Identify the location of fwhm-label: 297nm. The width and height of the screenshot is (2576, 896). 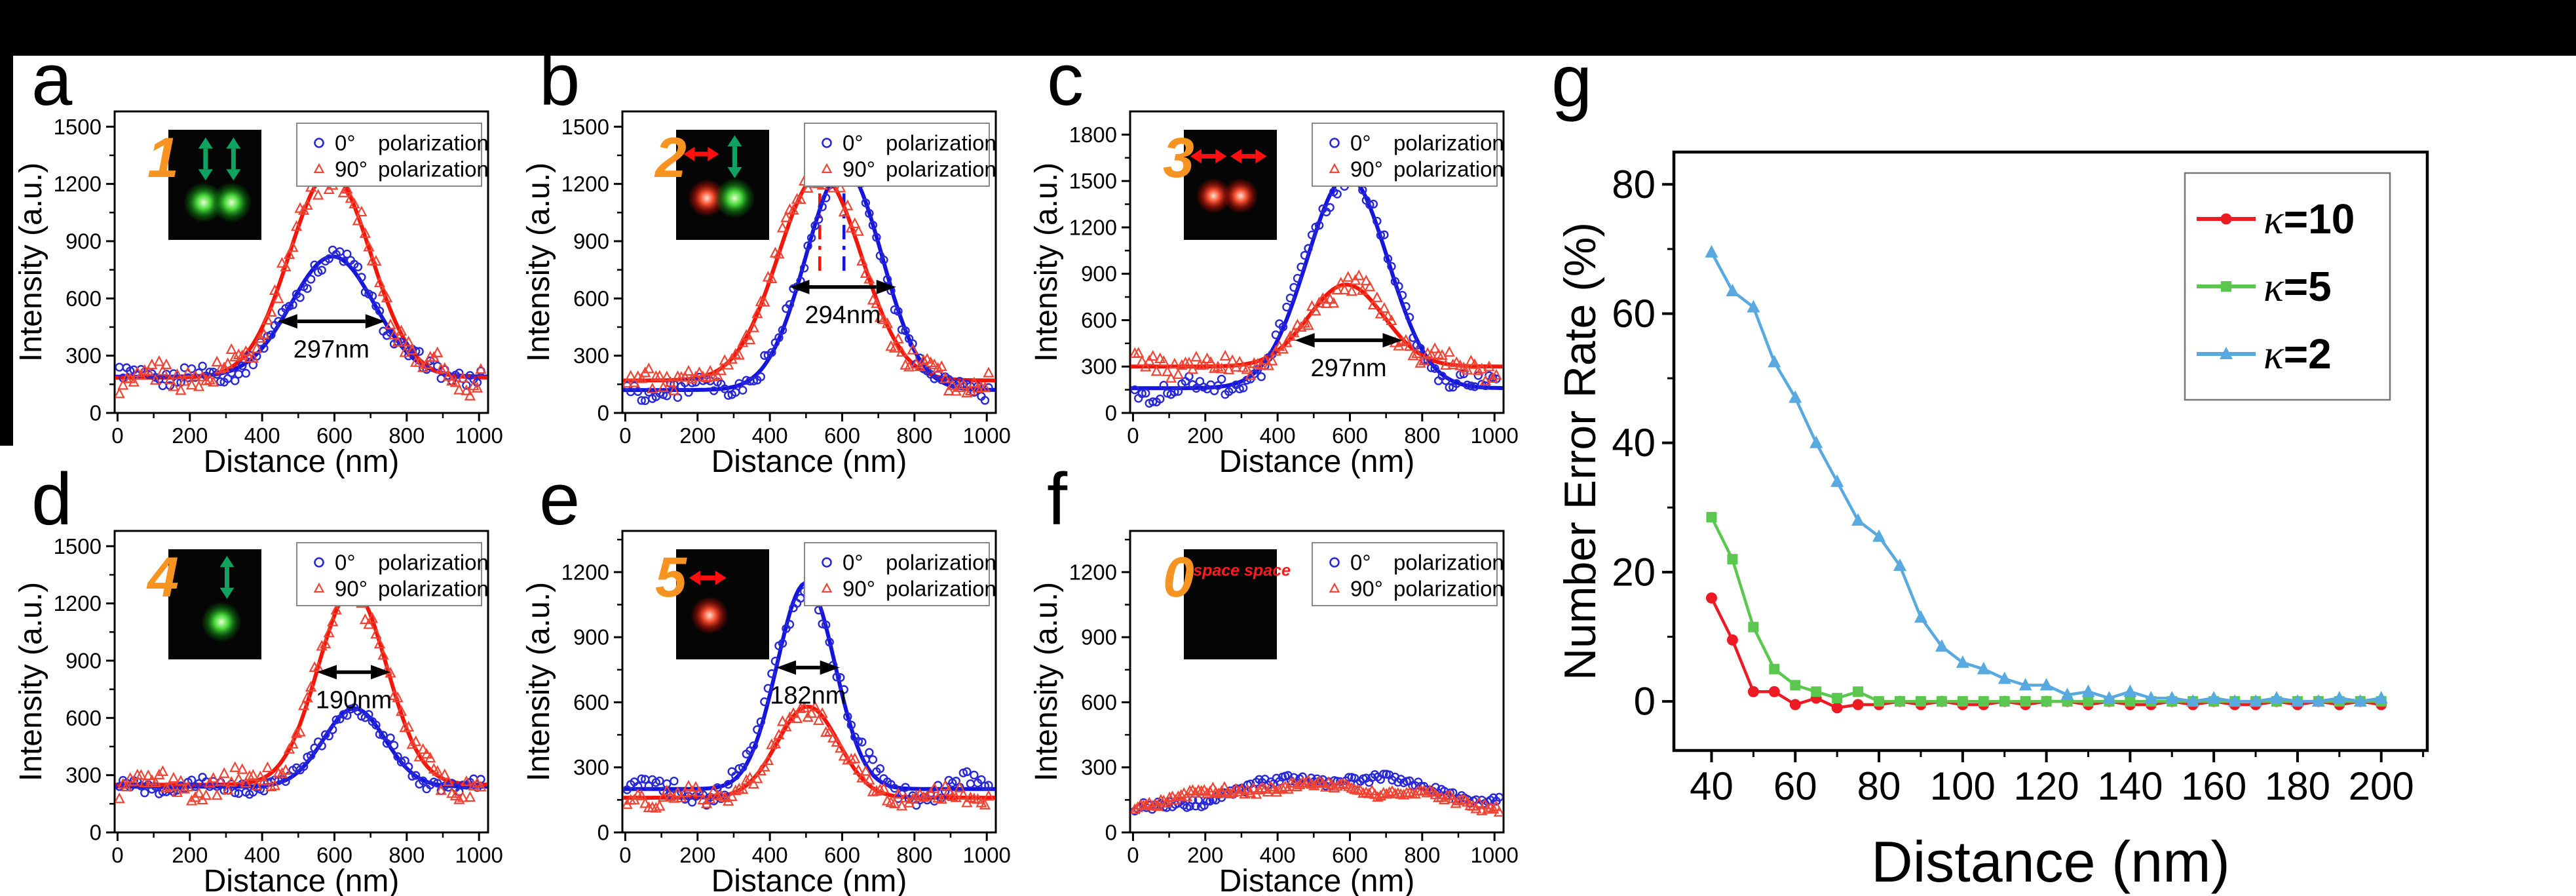
(1348, 368).